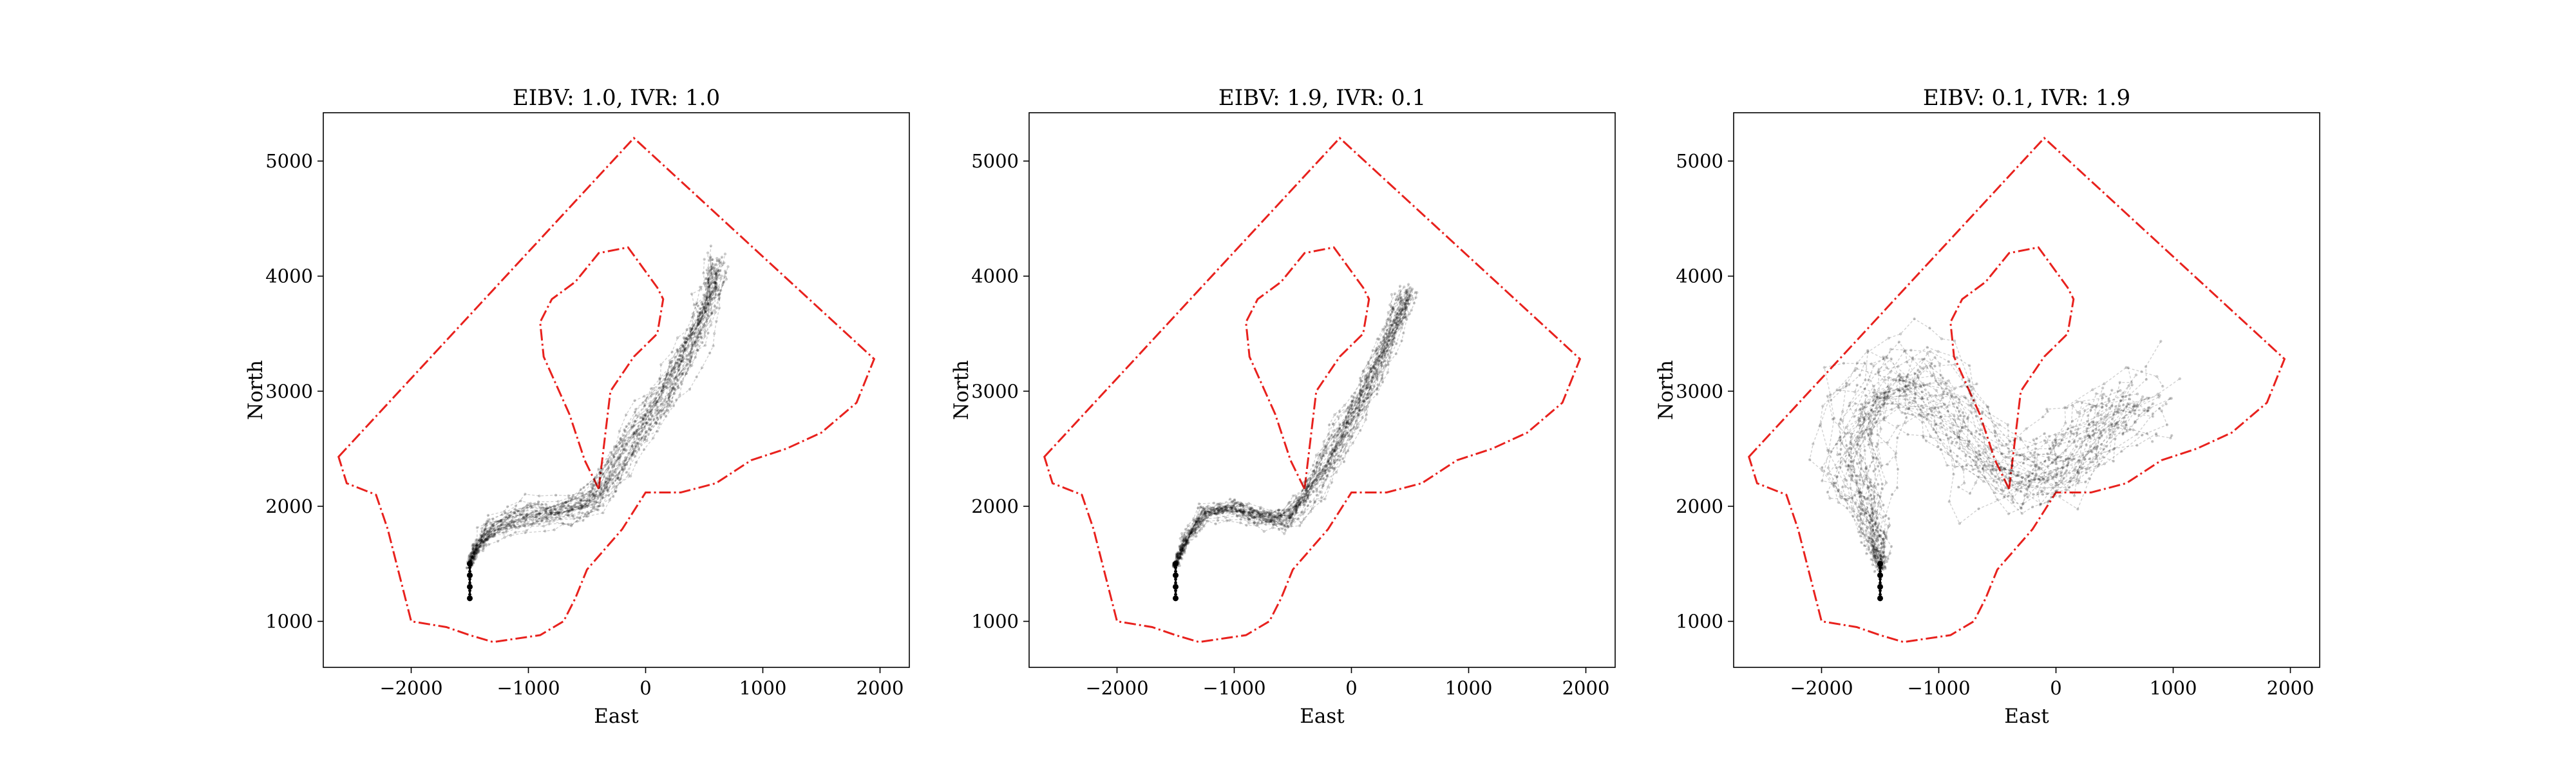 This screenshot has width=2576, height=773. I want to click on x-tick-label: 1000, so click(763, 688).